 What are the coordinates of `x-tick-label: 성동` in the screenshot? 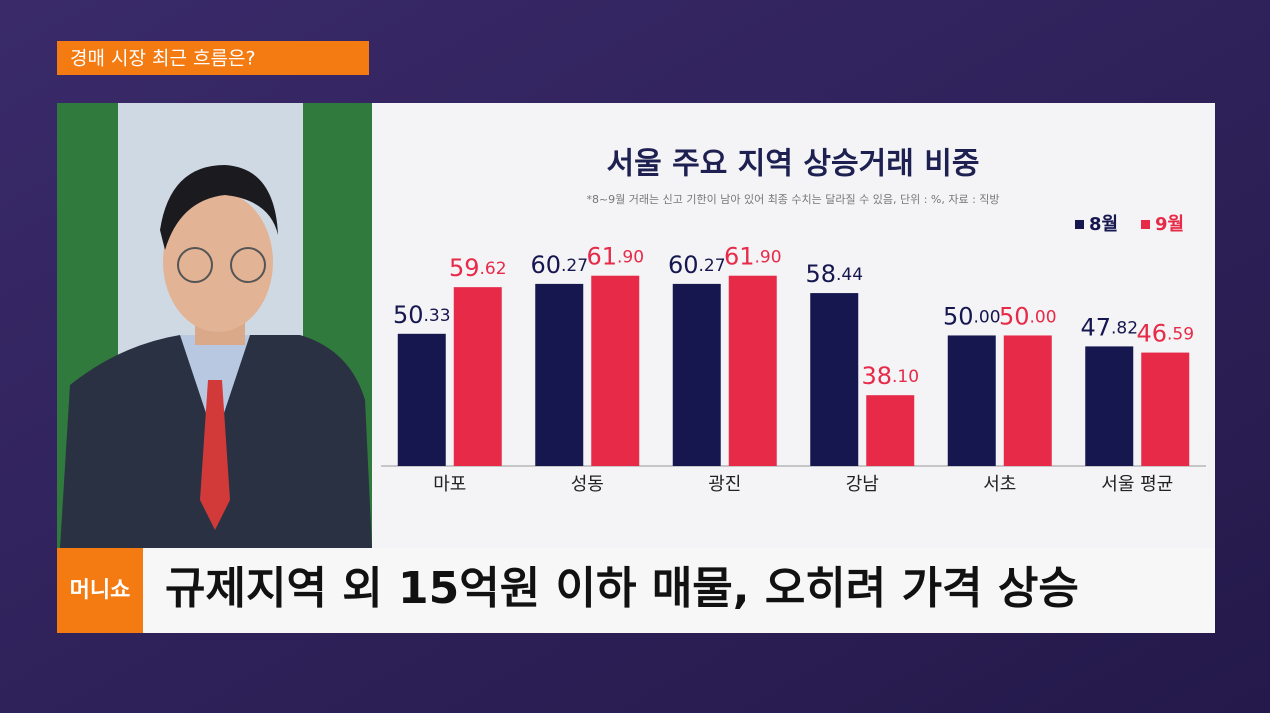 It's located at (587, 484).